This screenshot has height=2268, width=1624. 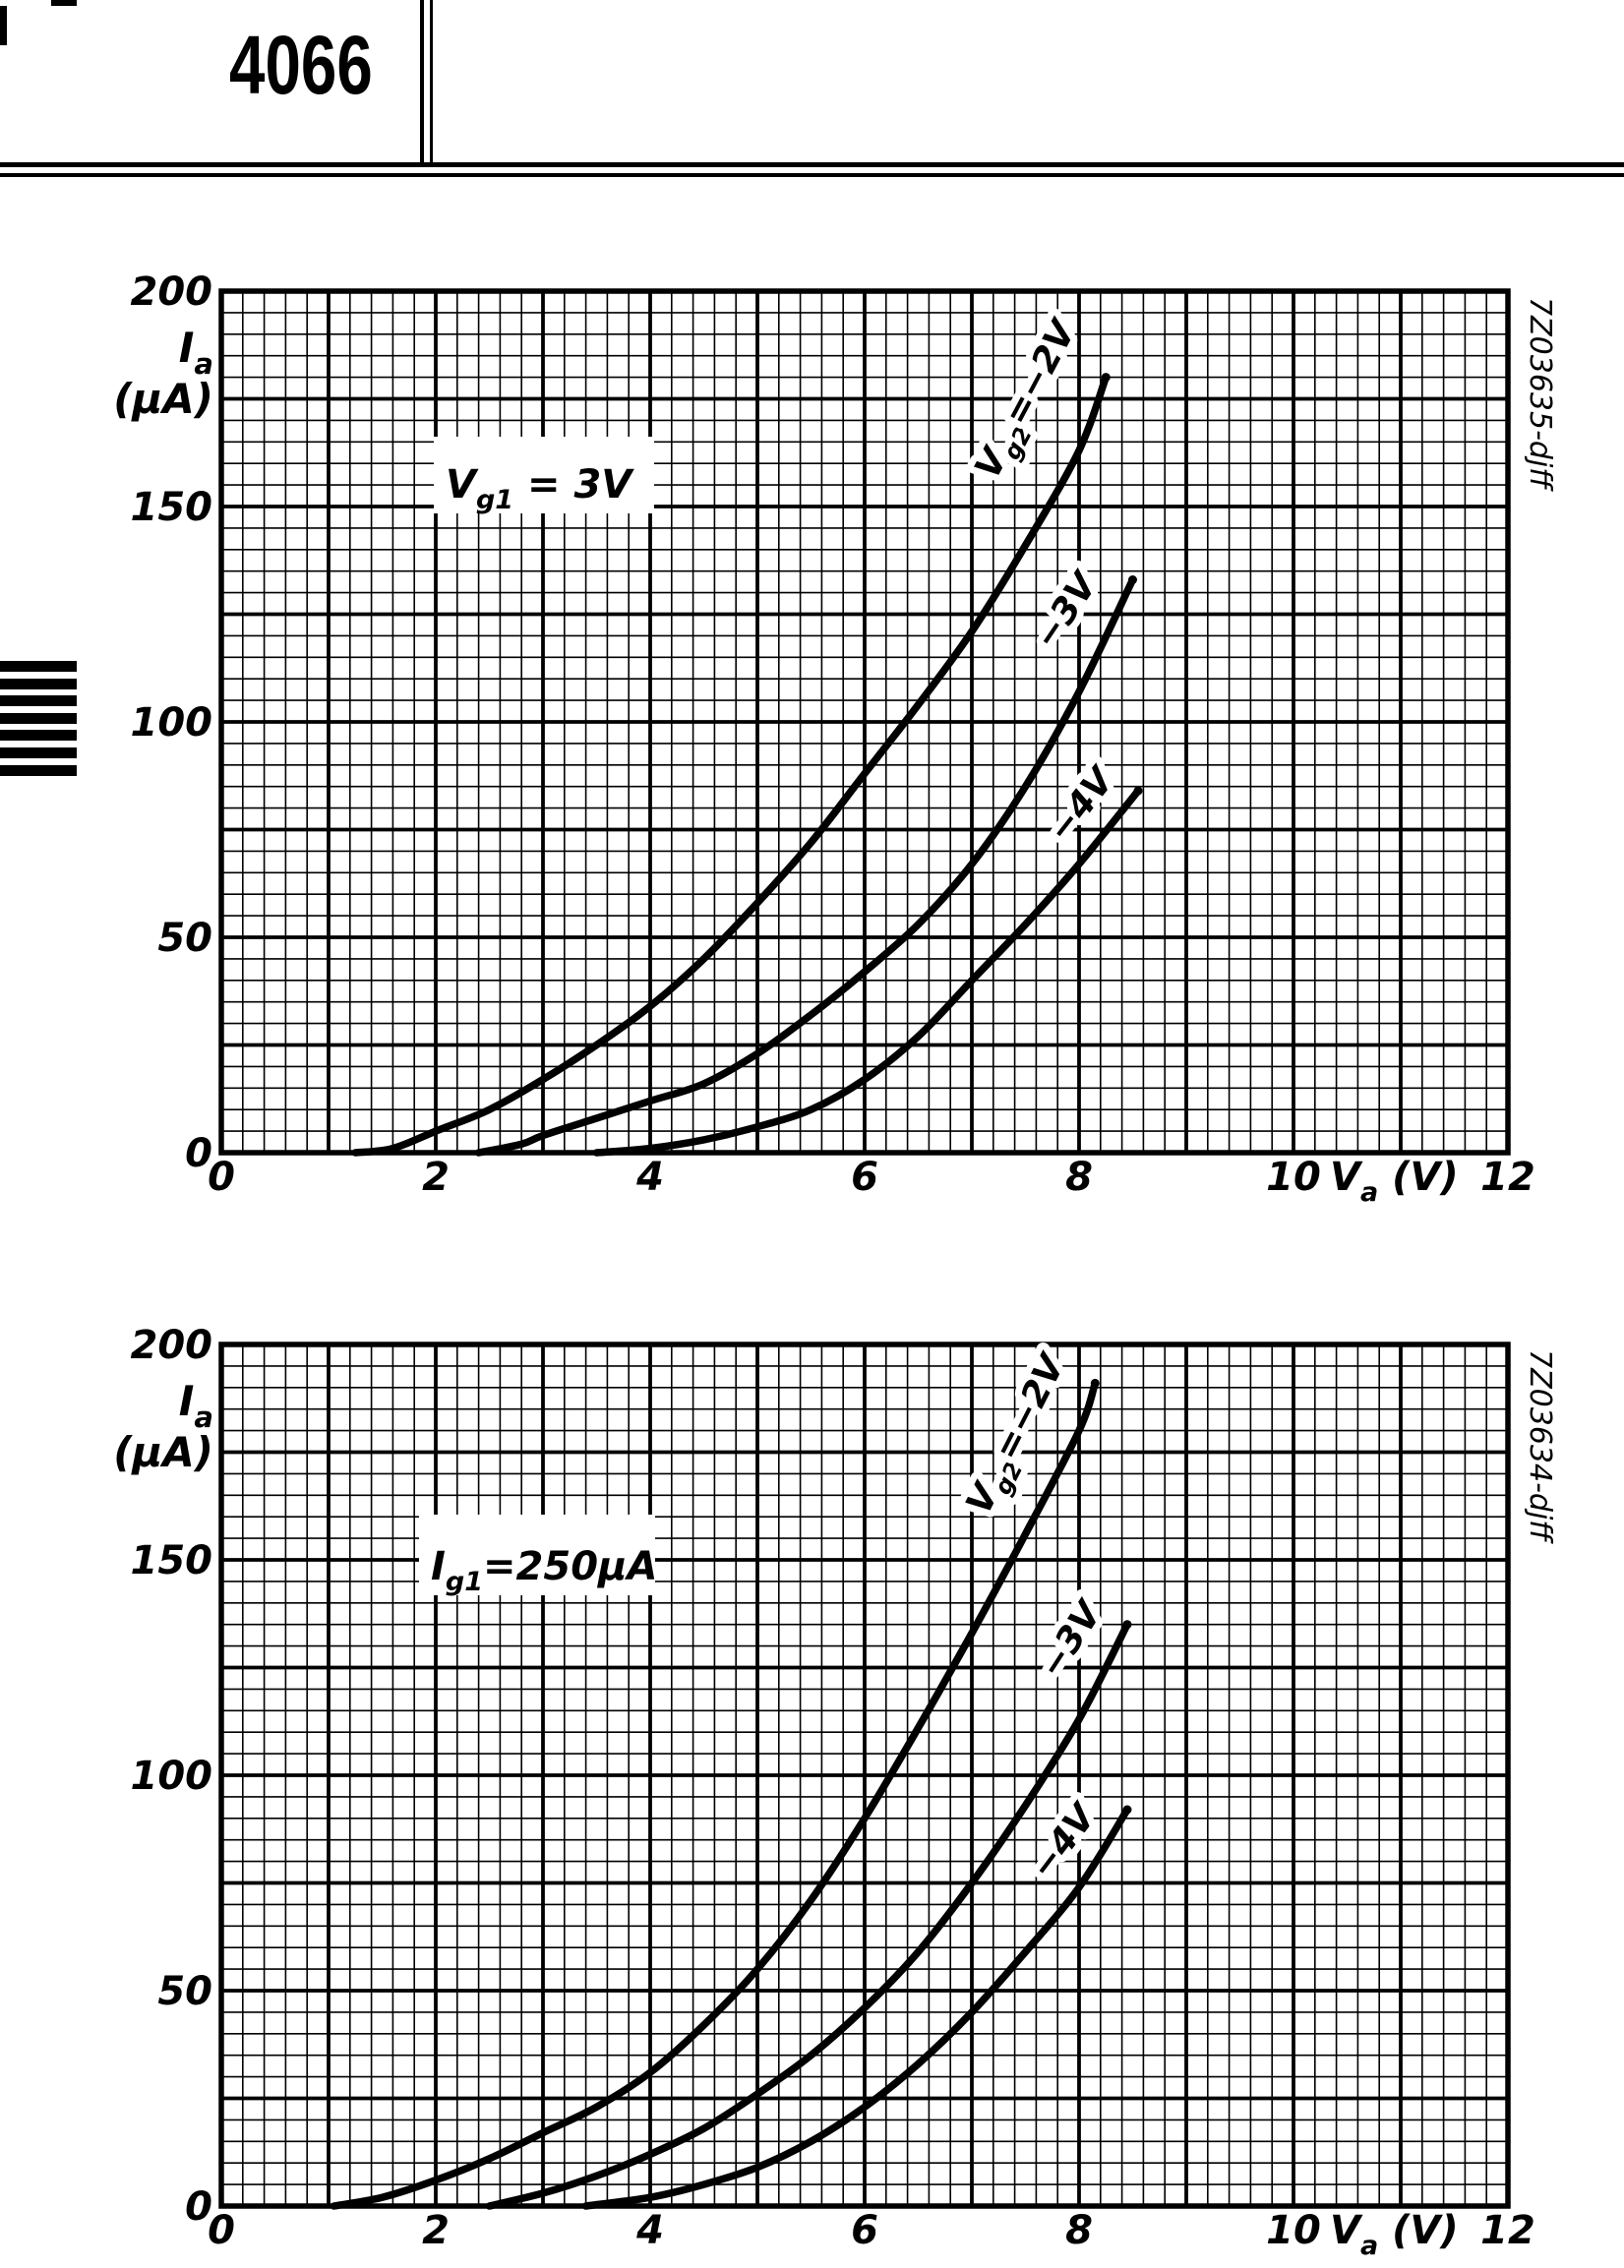 What do you see at coordinates (431, 83) in the screenshot?
I see `header-vertical-rule-inner` at bounding box center [431, 83].